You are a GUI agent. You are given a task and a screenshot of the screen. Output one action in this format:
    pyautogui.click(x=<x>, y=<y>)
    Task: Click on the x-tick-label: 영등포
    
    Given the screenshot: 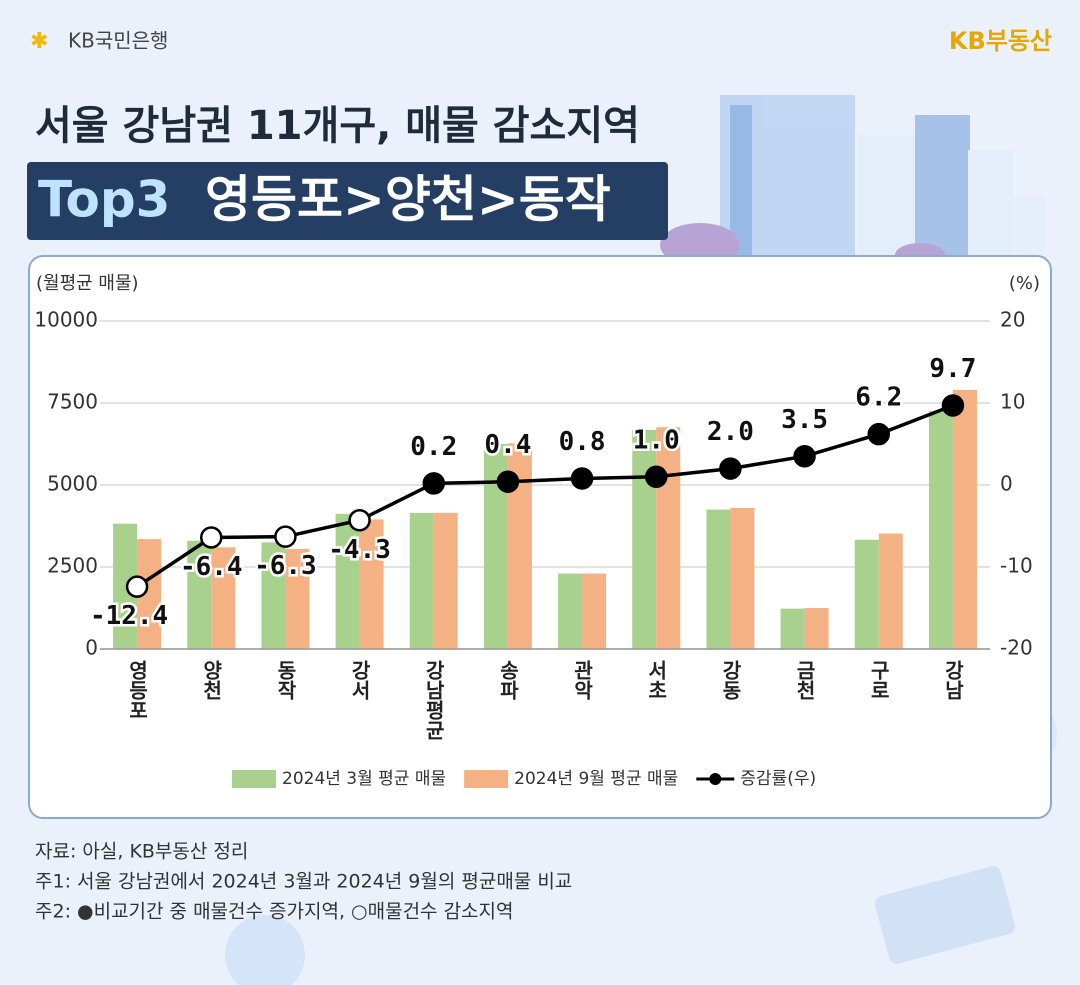 What is the action you would take?
    pyautogui.click(x=137, y=690)
    